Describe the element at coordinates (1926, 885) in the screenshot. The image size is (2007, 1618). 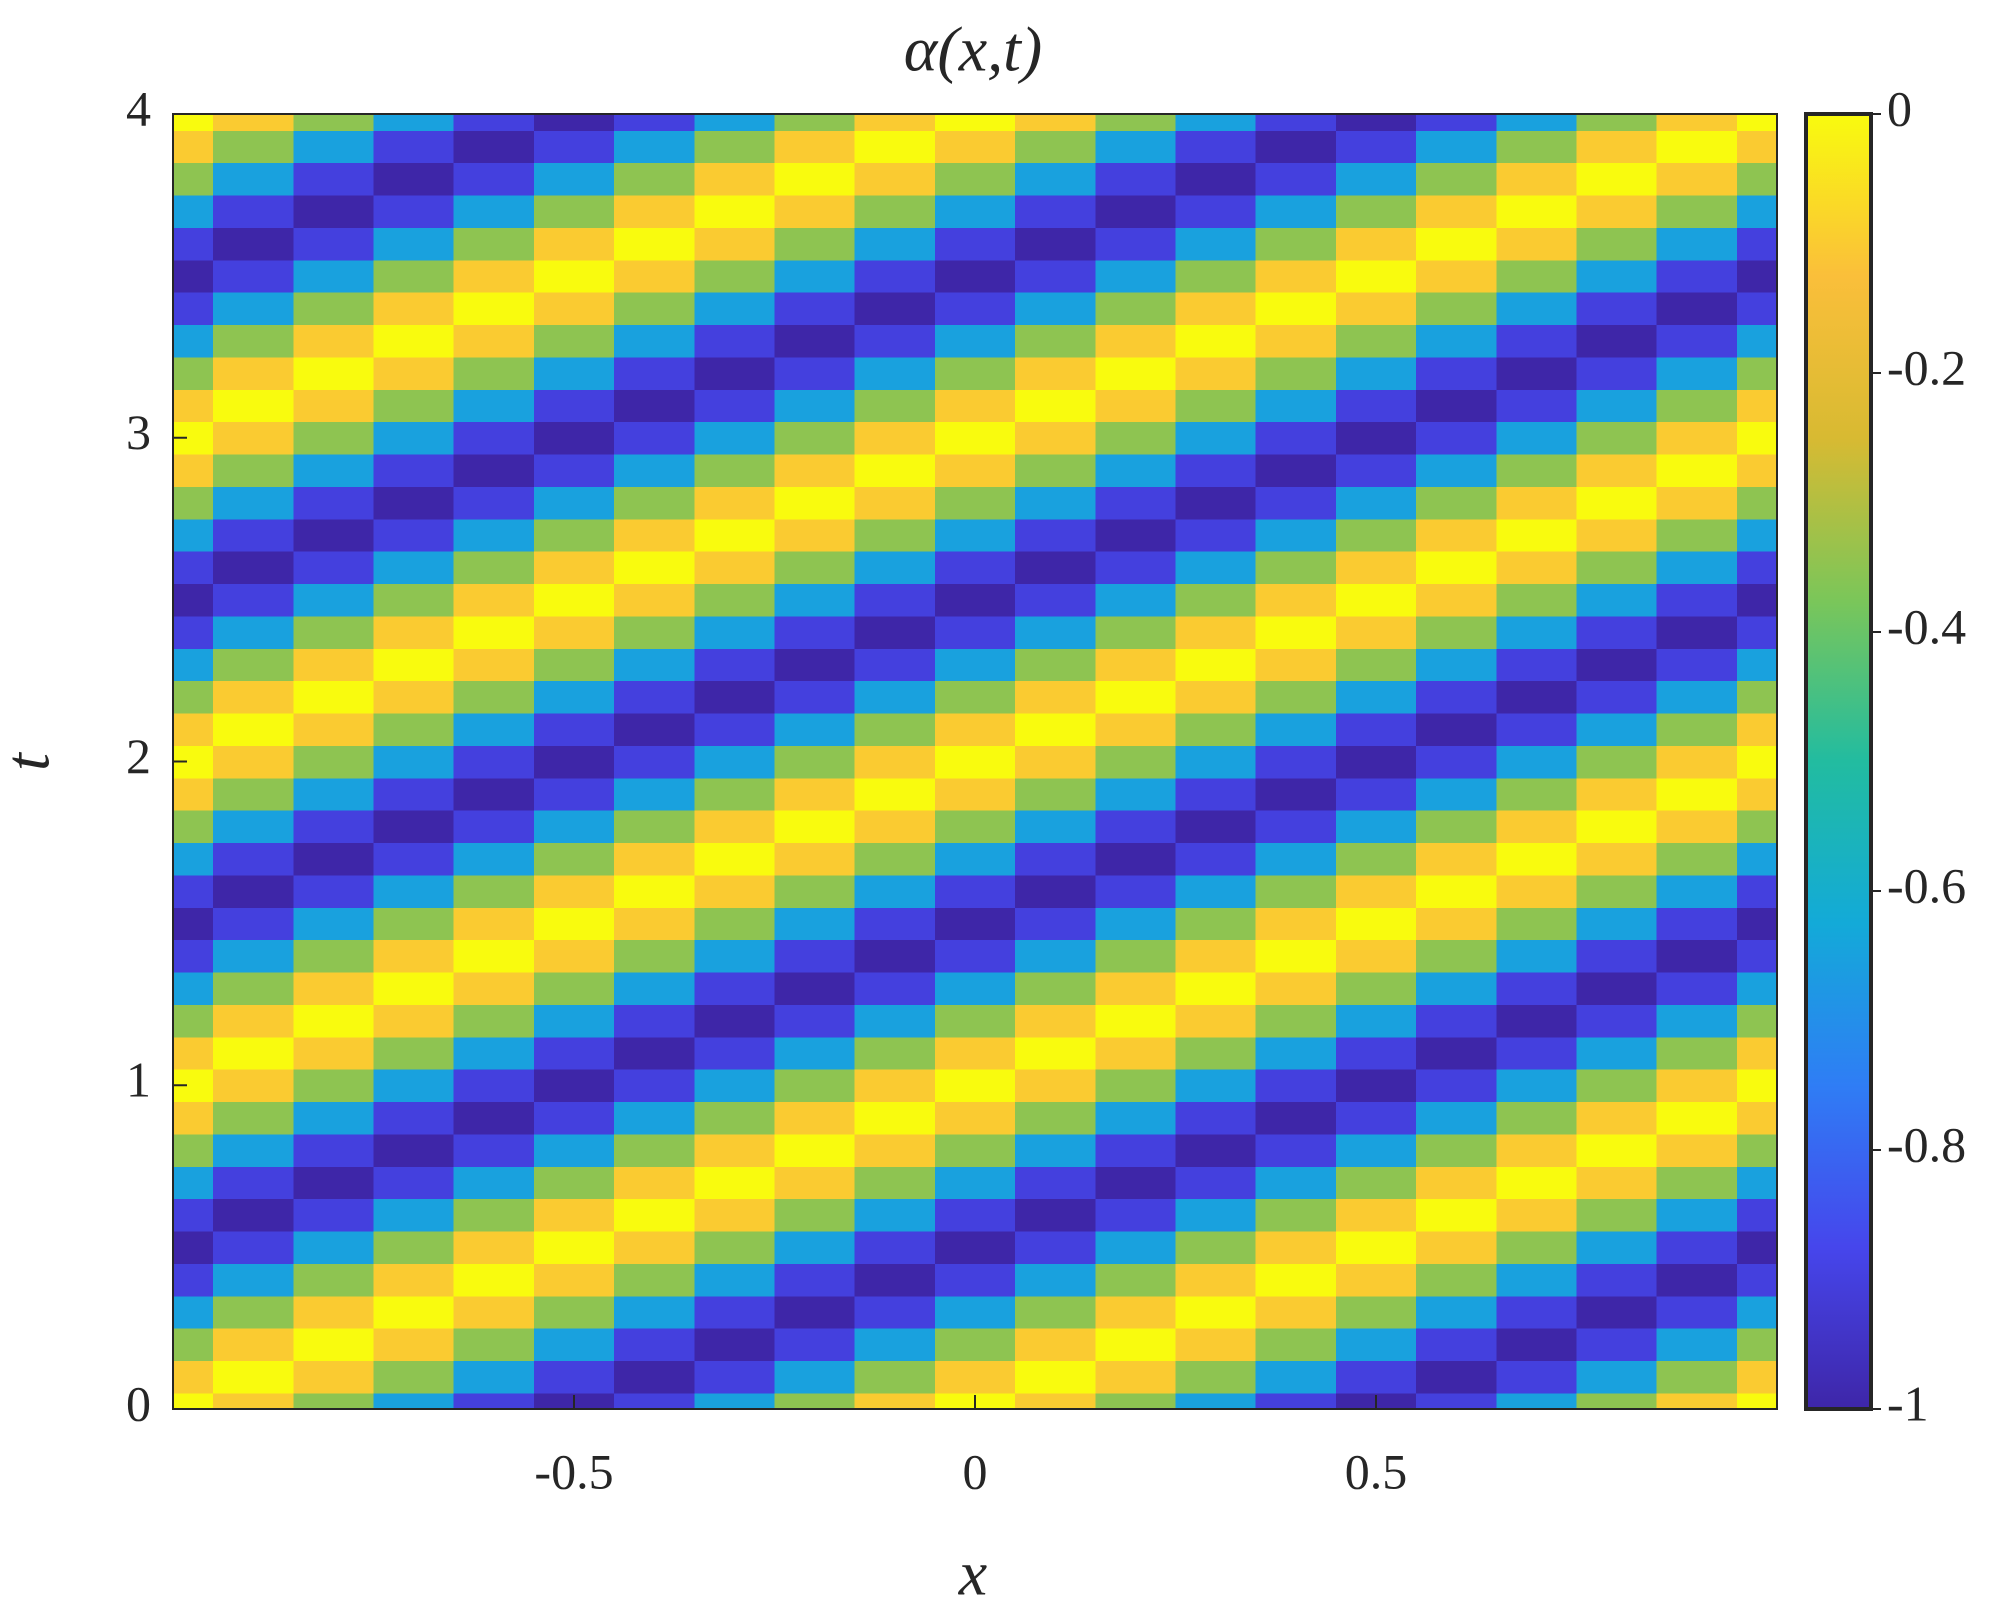
I see `colorbar-tick-label: -0.6` at that location.